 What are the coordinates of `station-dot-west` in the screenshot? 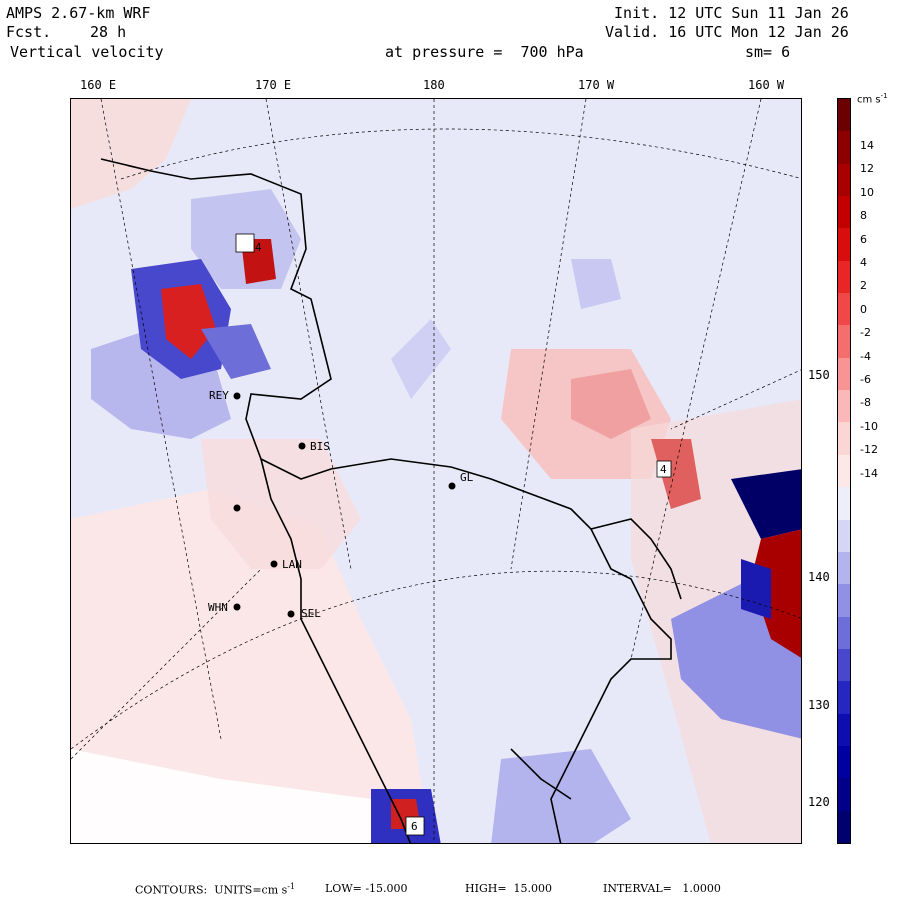 It's located at (237, 508).